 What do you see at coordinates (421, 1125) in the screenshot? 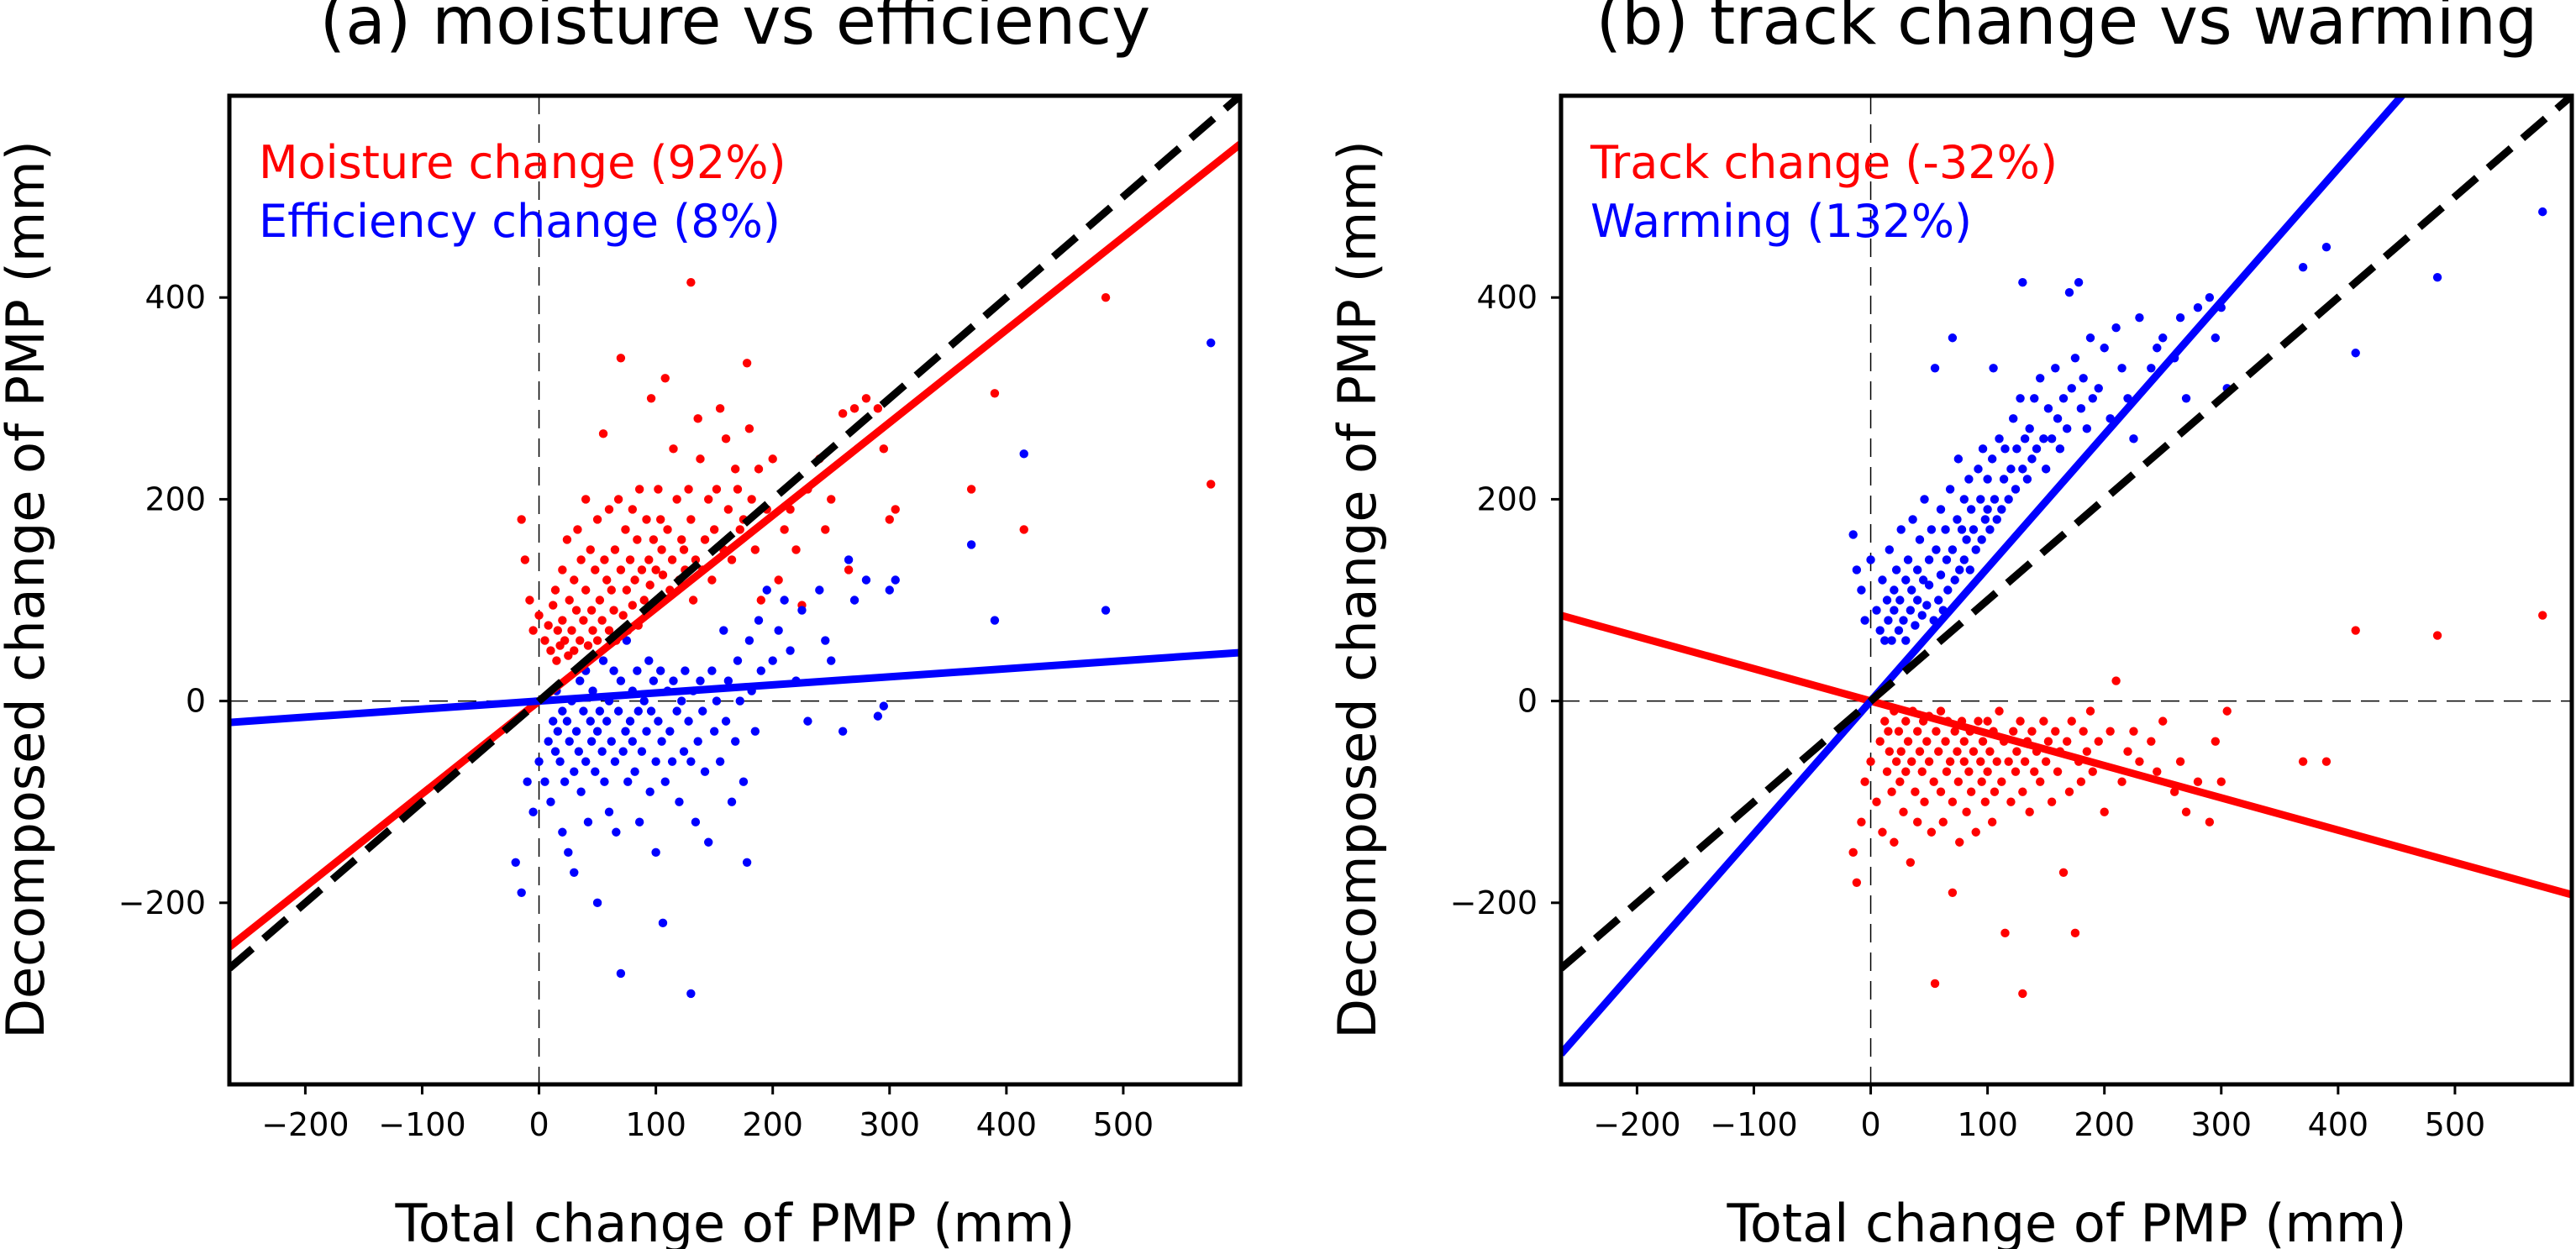
I see `panel-a-xtick-label: −100` at bounding box center [421, 1125].